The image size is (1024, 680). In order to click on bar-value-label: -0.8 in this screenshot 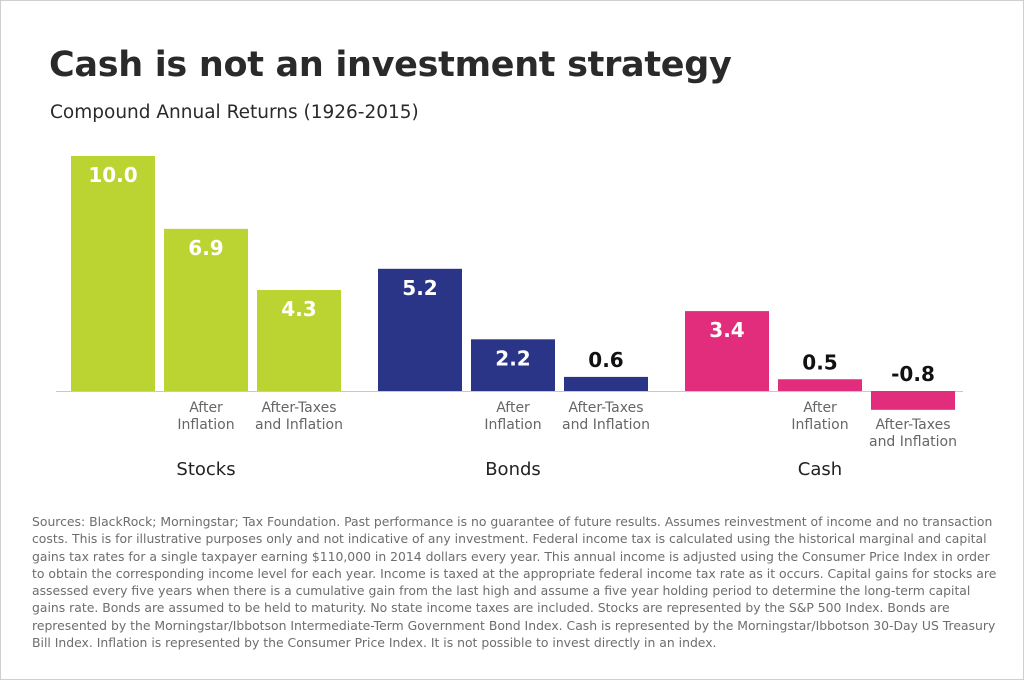, I will do `click(913, 374)`.